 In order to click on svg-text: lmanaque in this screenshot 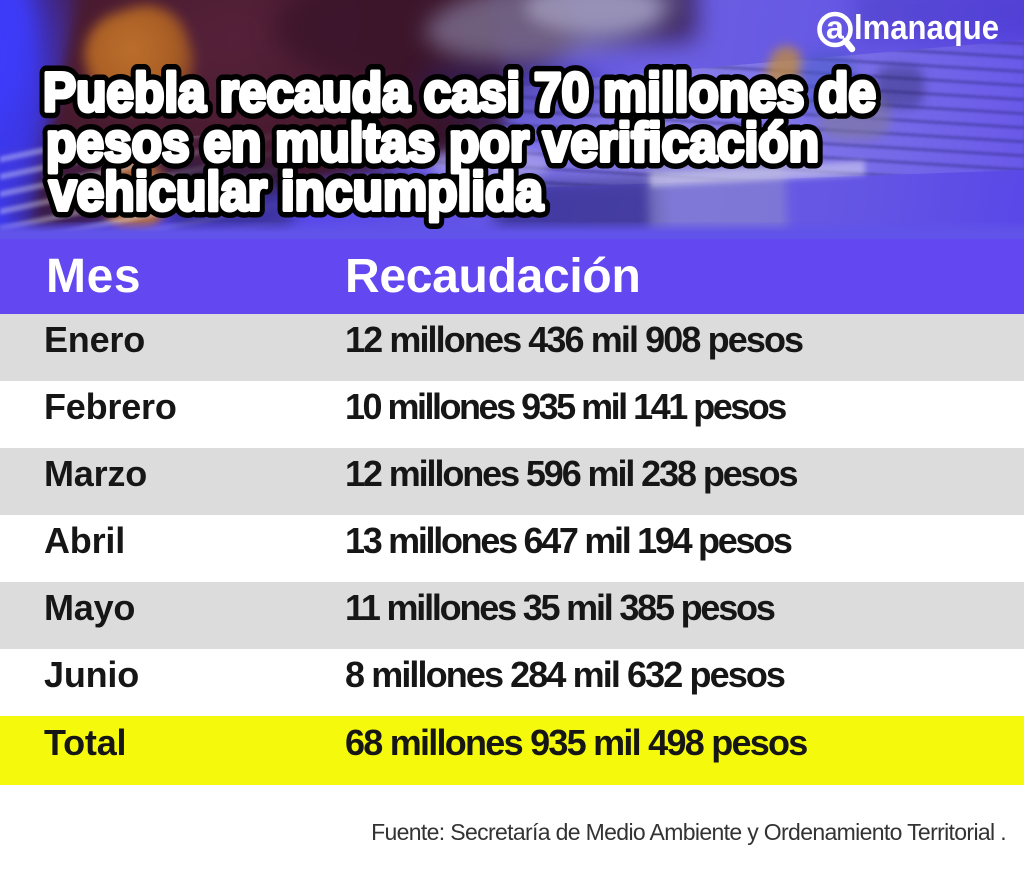, I will do `click(926, 28)`.